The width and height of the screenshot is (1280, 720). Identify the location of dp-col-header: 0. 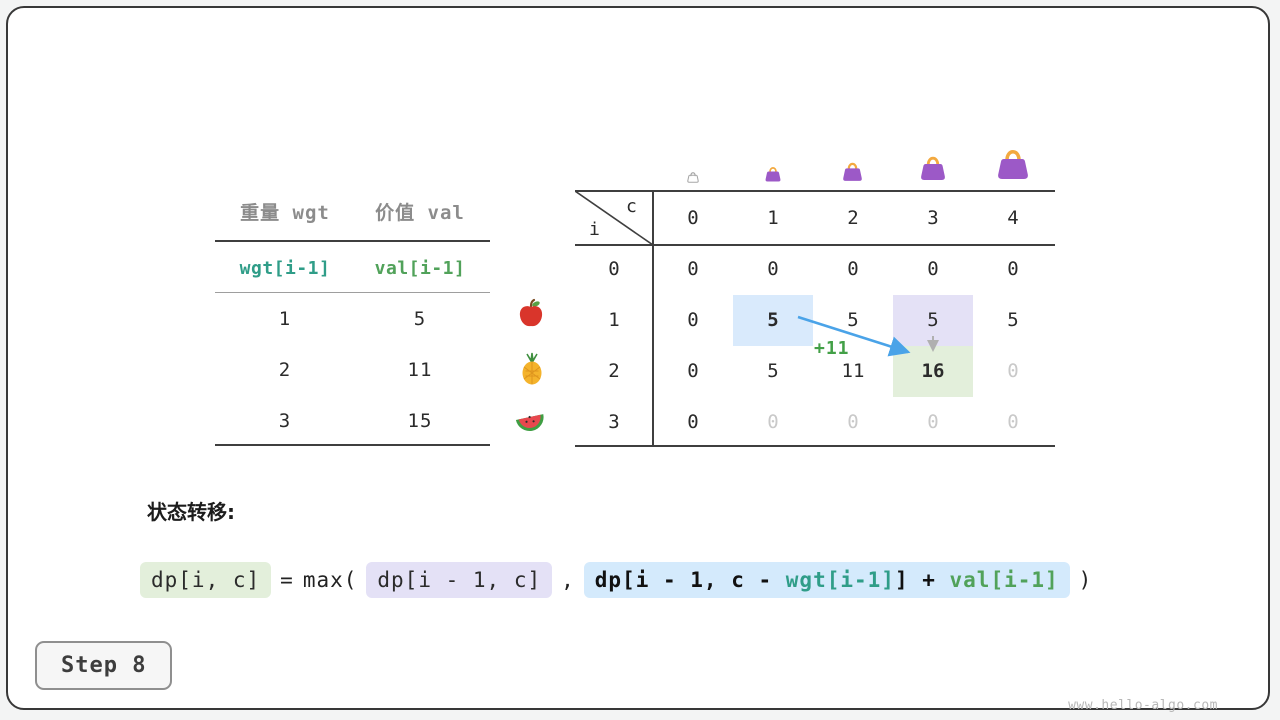
(693, 218).